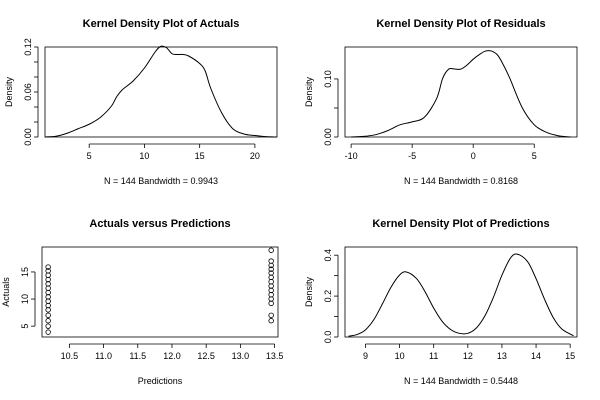 This screenshot has height=400, width=600. I want to click on y-tick-label: 0.10, so click(328, 79).